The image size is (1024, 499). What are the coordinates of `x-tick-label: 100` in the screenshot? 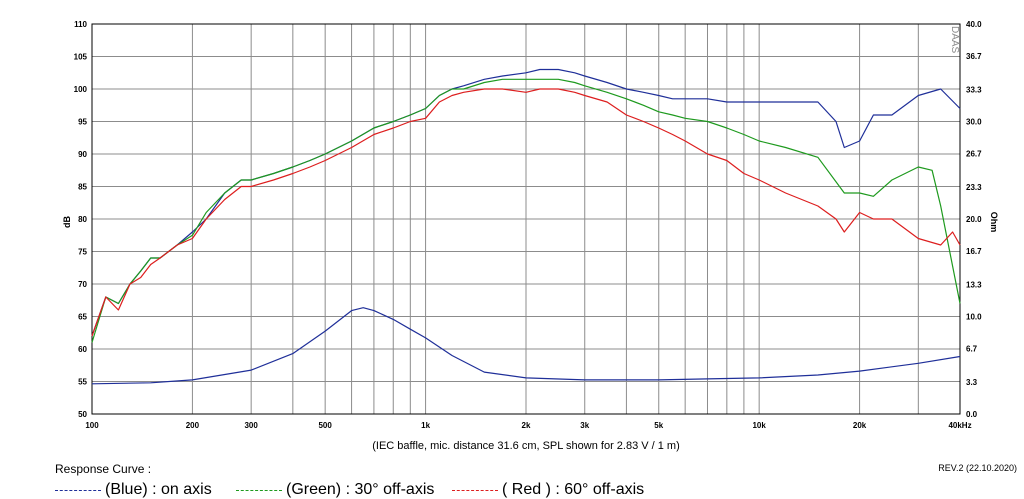 It's located at (92, 425).